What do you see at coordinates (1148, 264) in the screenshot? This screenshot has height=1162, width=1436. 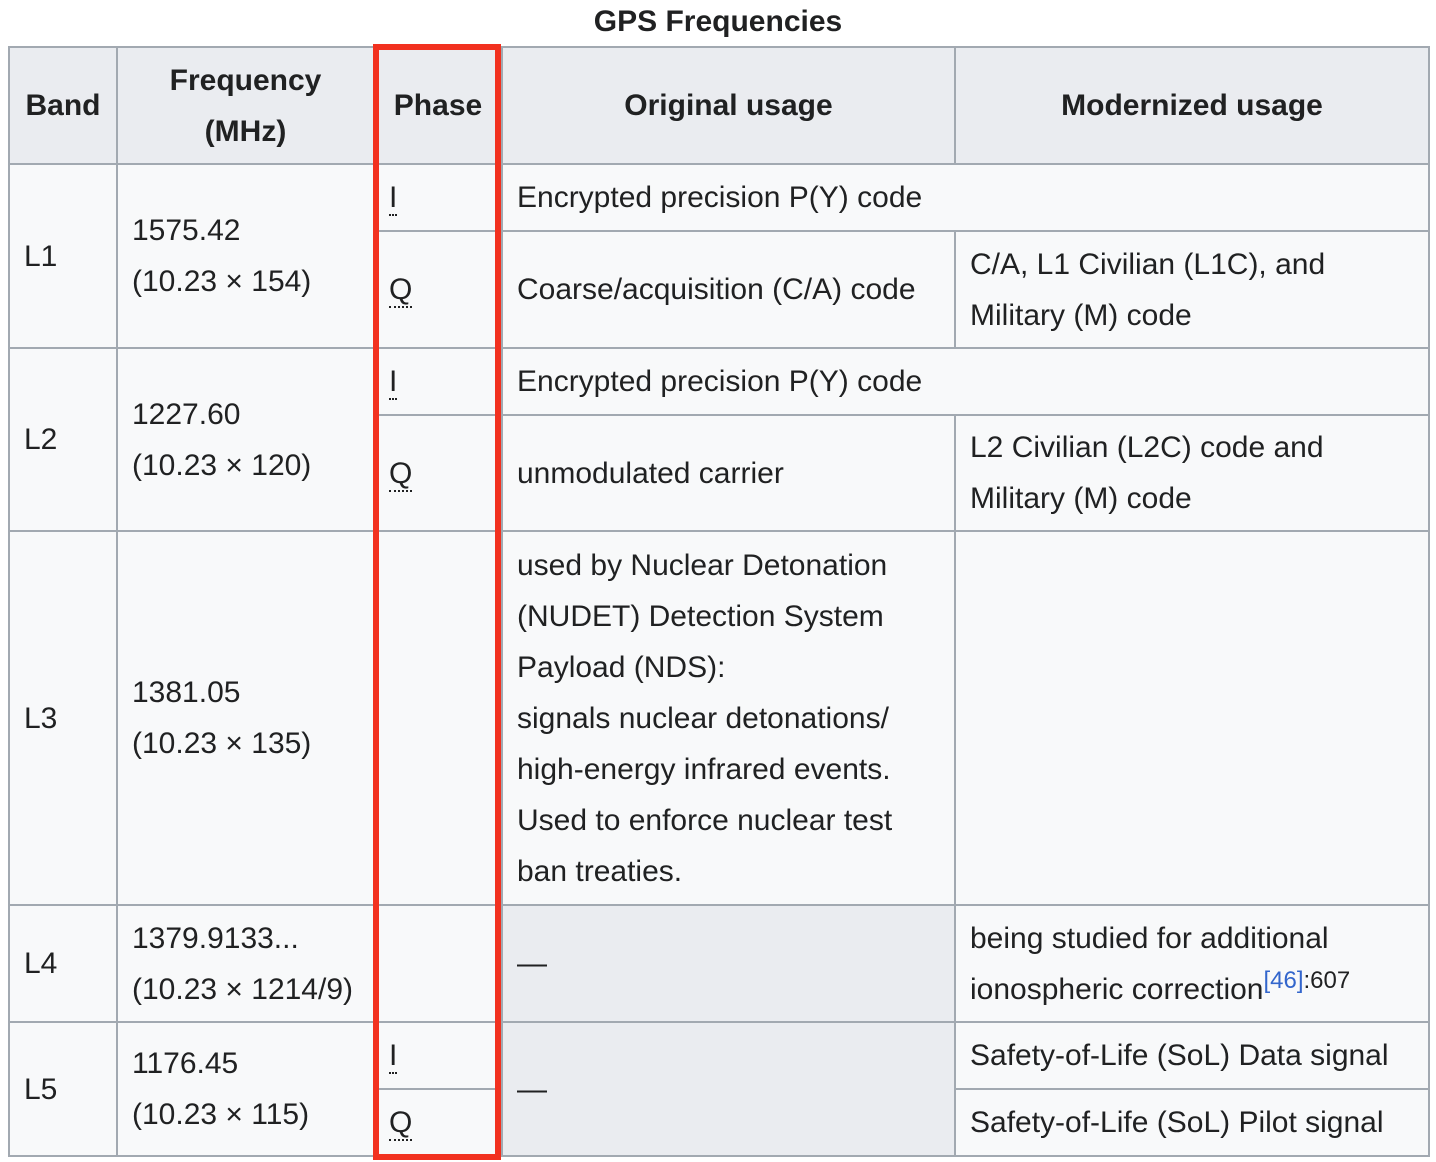 I see `modernized-line: C/A, L1 Civilian (L1C), and` at bounding box center [1148, 264].